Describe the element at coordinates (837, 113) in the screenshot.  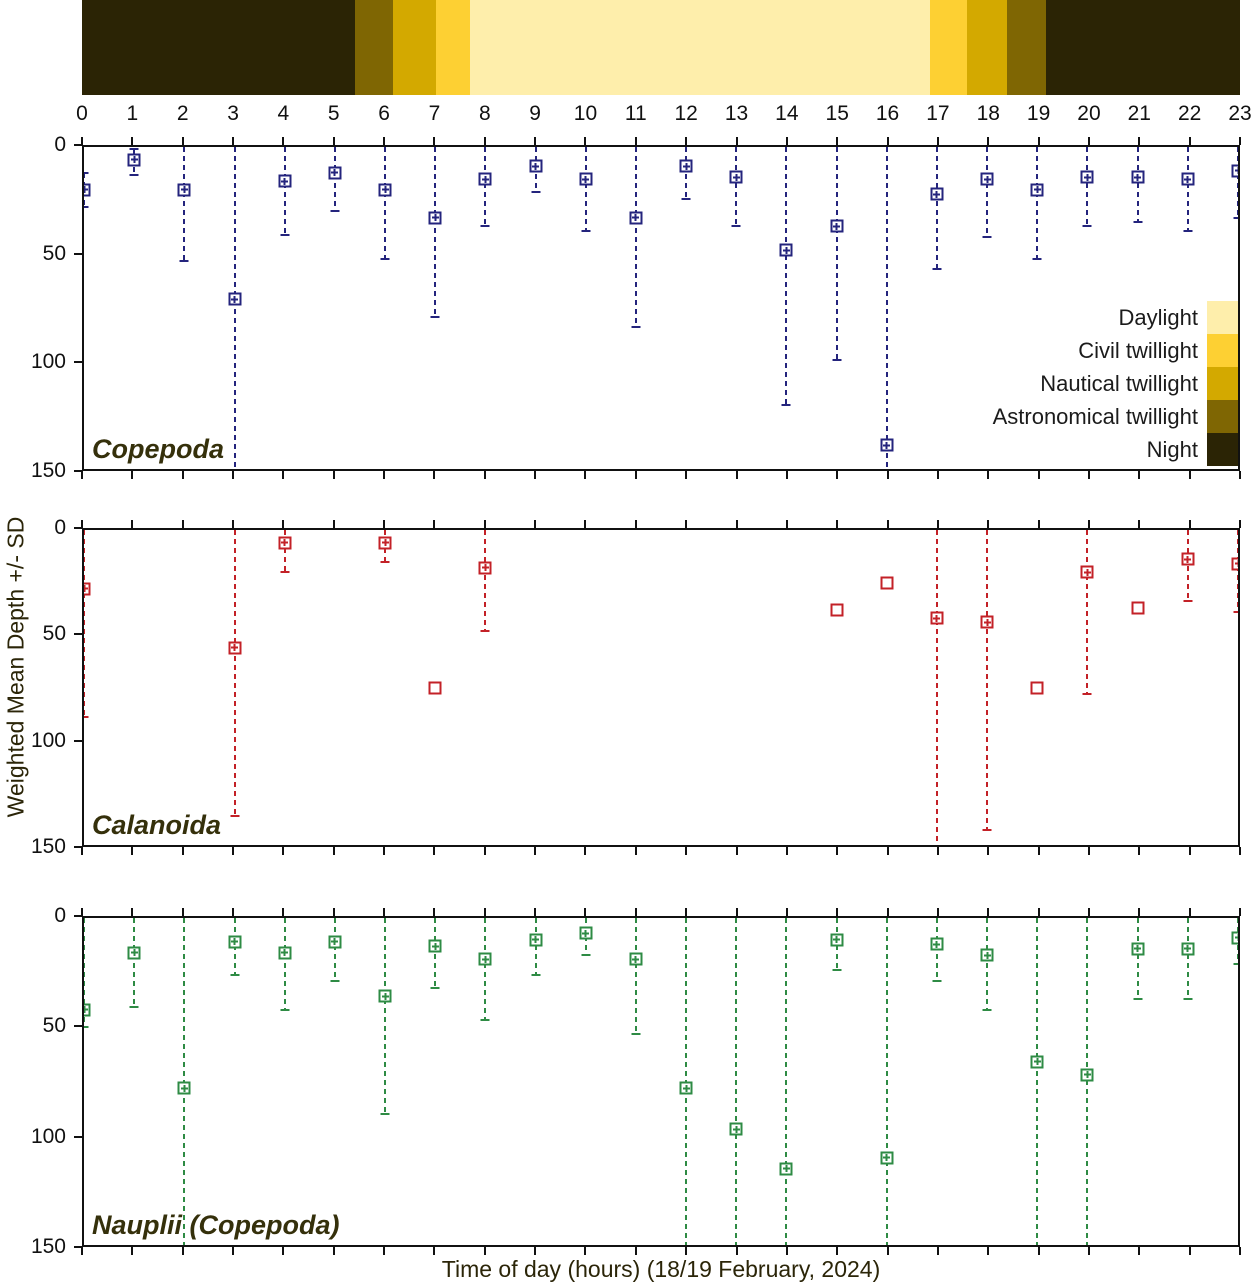
I see `hour-tick-label: 15` at that location.